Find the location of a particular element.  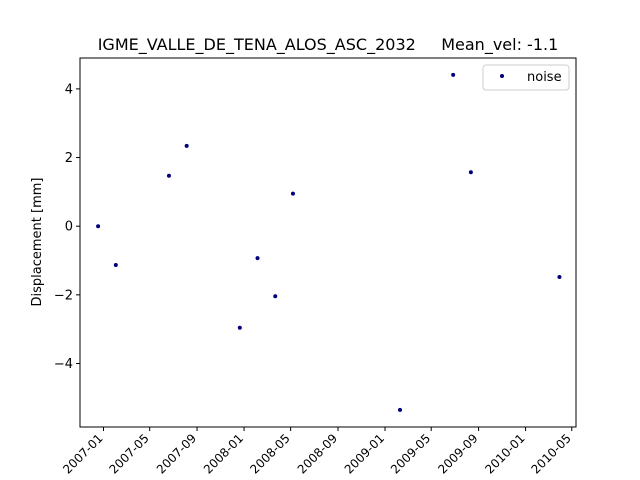

y-axis: 4 2 0 −2 −4 is located at coordinates (67, 227).